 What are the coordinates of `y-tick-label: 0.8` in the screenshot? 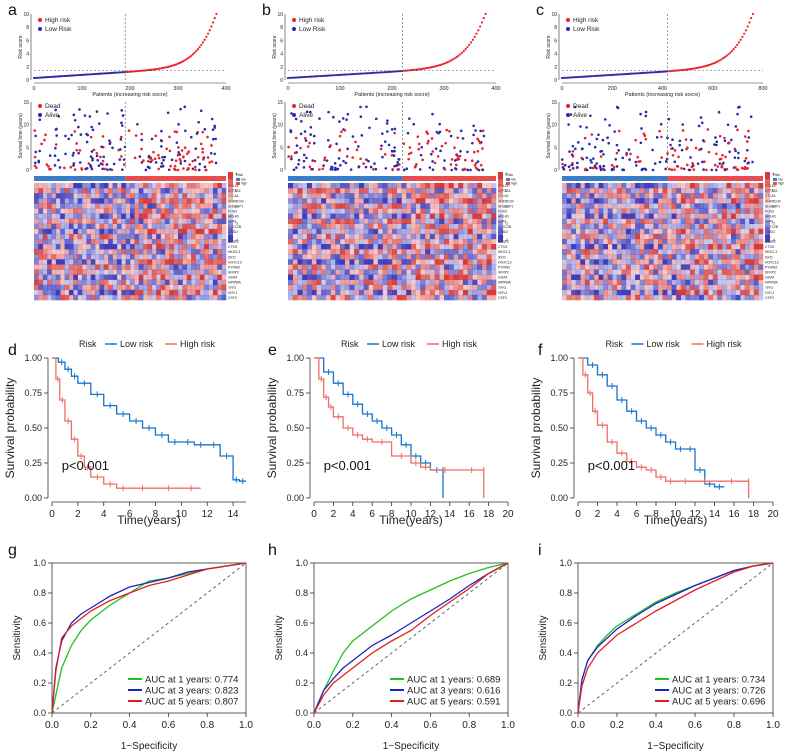 It's located at (39, 593).